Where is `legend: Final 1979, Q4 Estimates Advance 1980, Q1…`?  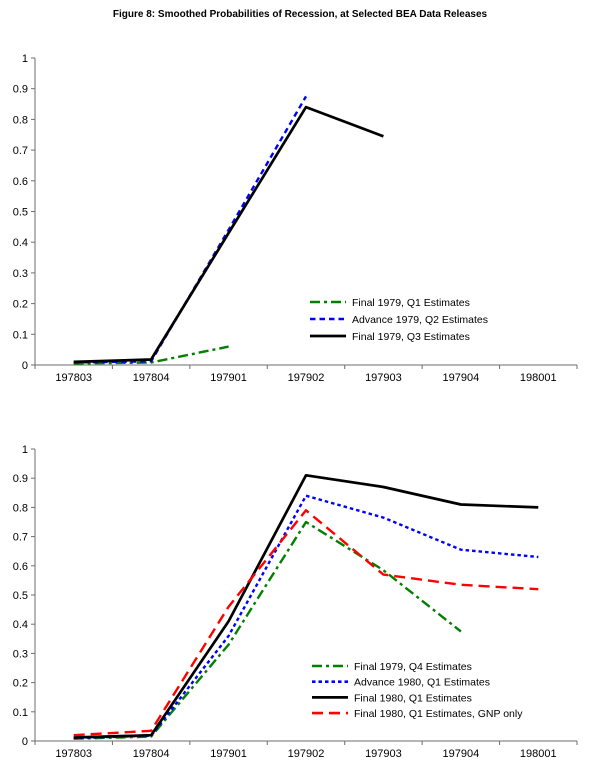 legend: Final 1979, Q4 Estimates Advance 1980, Q1… is located at coordinates (417, 690).